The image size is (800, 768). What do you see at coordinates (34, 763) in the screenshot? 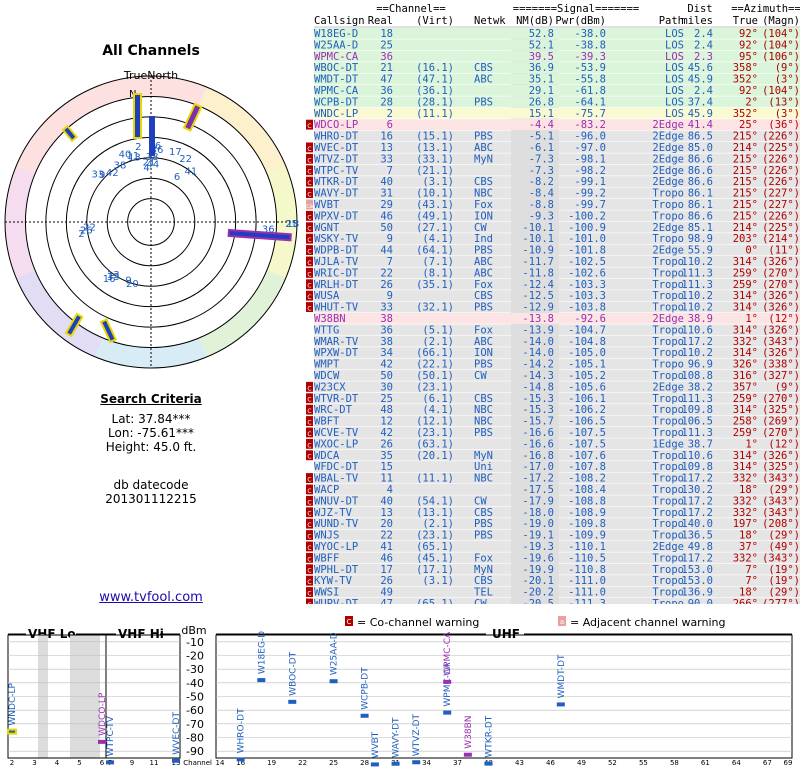
I see `x-tick-label: 3` at bounding box center [34, 763].